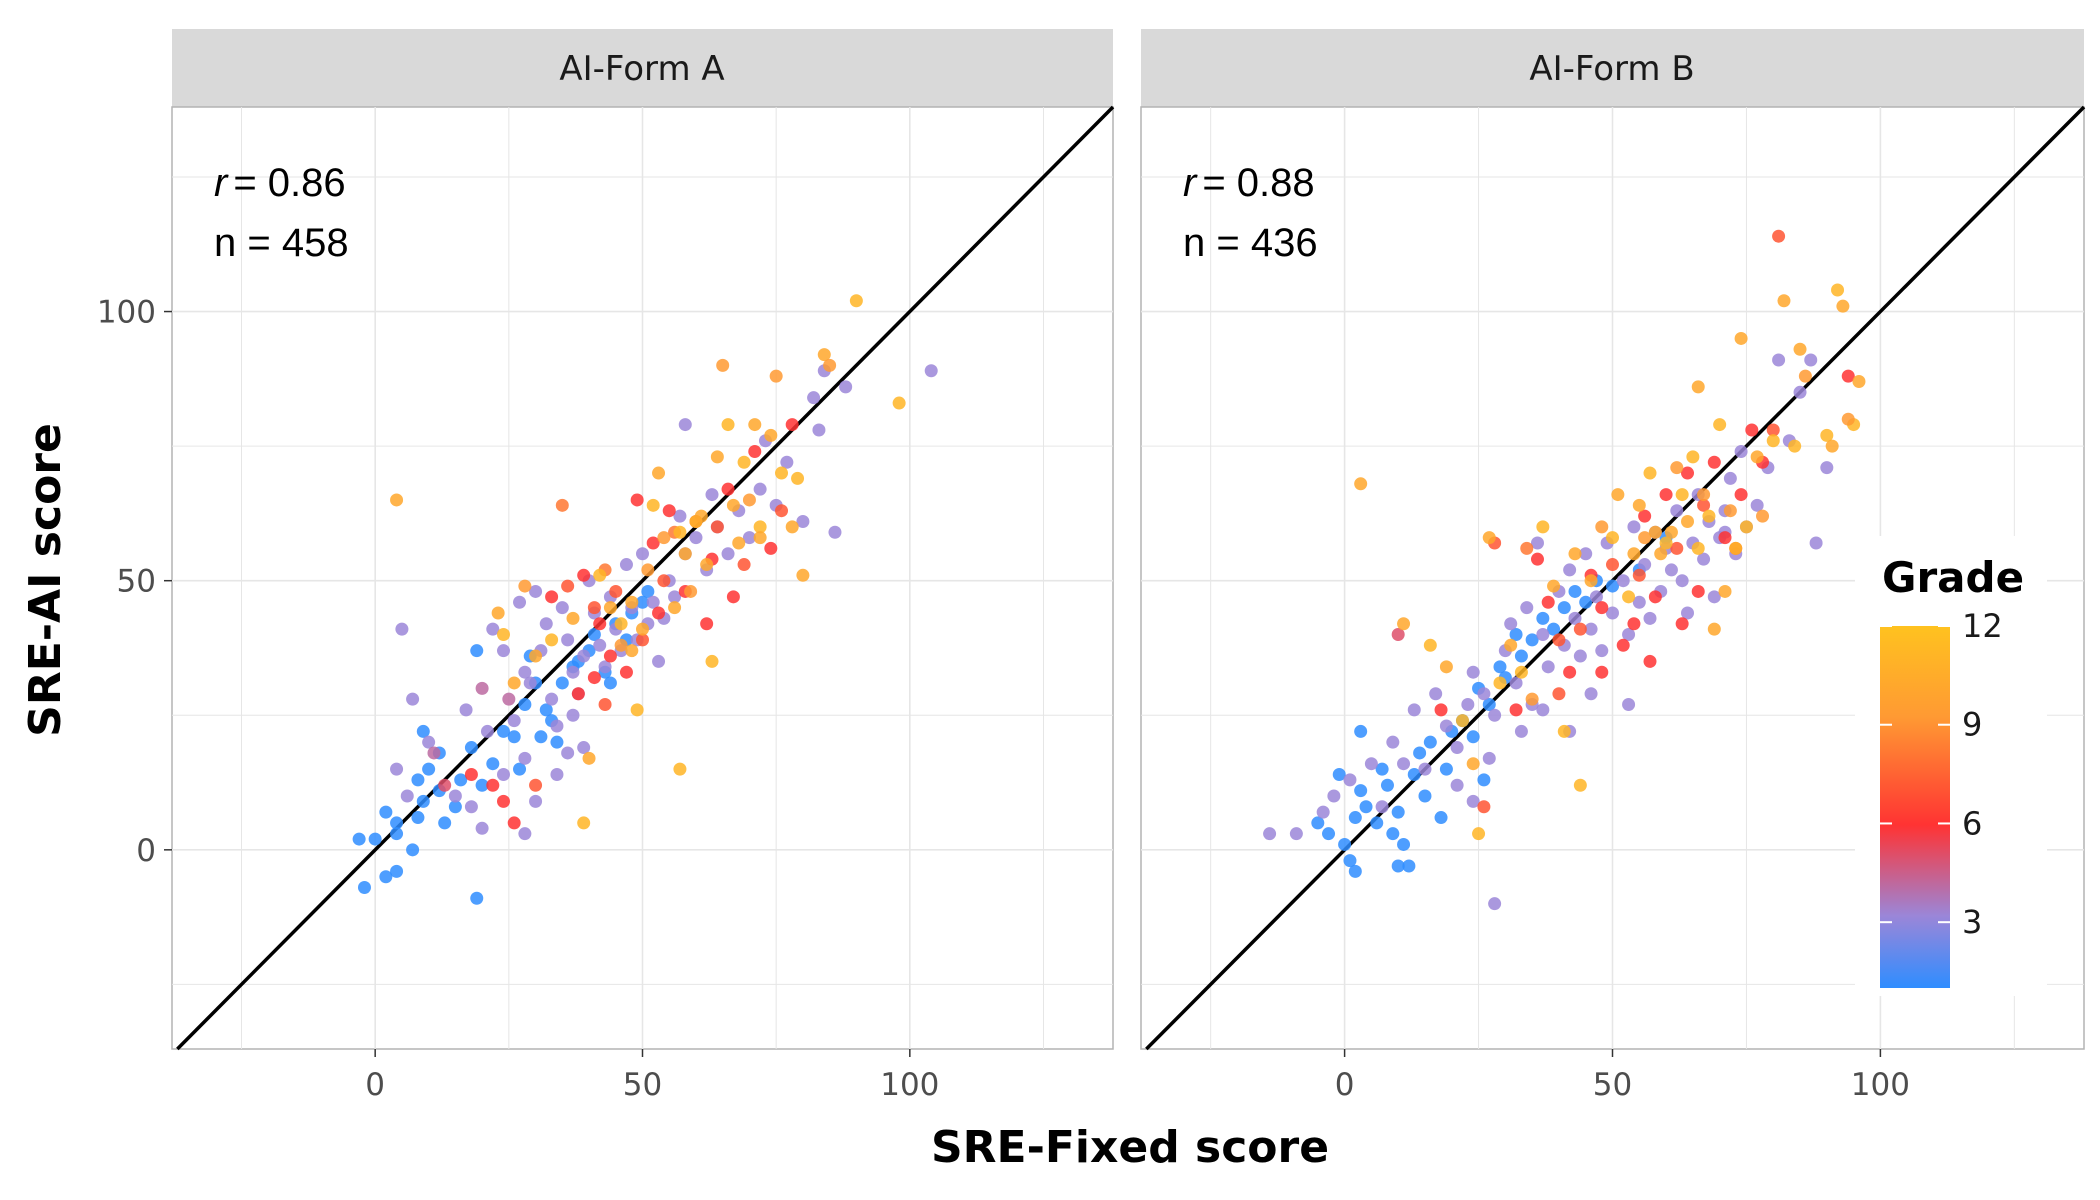  What do you see at coordinates (1953, 577) in the screenshot?
I see `legend-title: Grade` at bounding box center [1953, 577].